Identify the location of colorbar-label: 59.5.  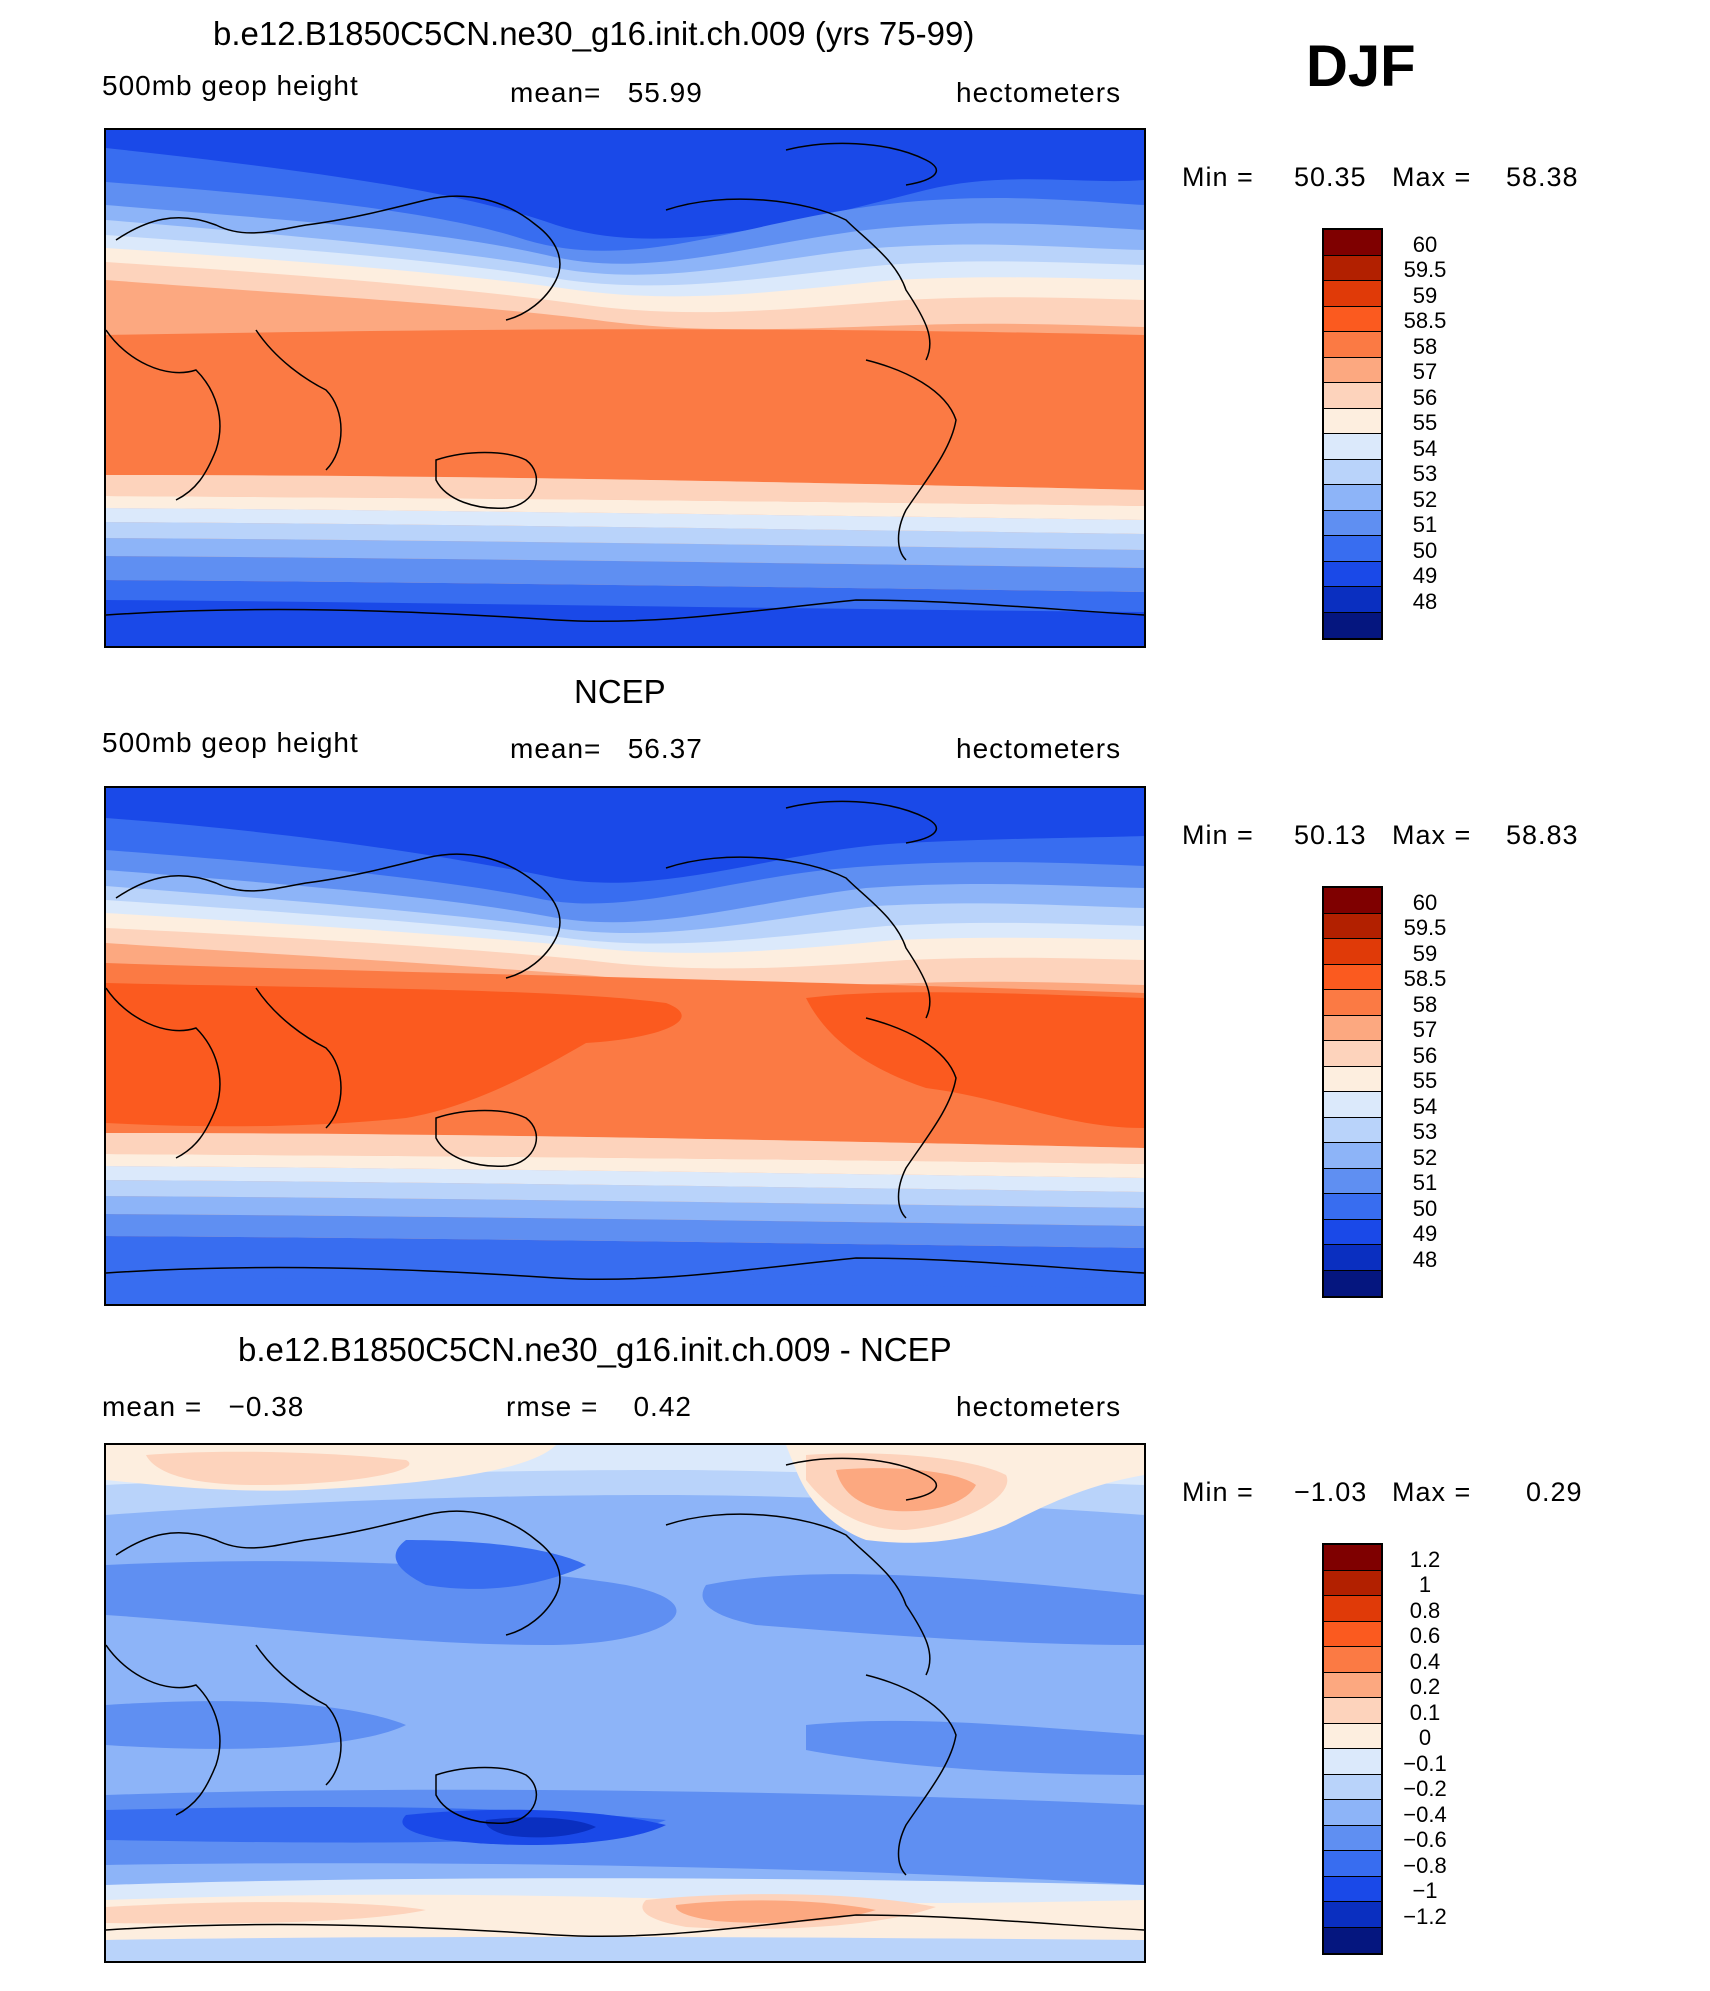
(1425, 269).